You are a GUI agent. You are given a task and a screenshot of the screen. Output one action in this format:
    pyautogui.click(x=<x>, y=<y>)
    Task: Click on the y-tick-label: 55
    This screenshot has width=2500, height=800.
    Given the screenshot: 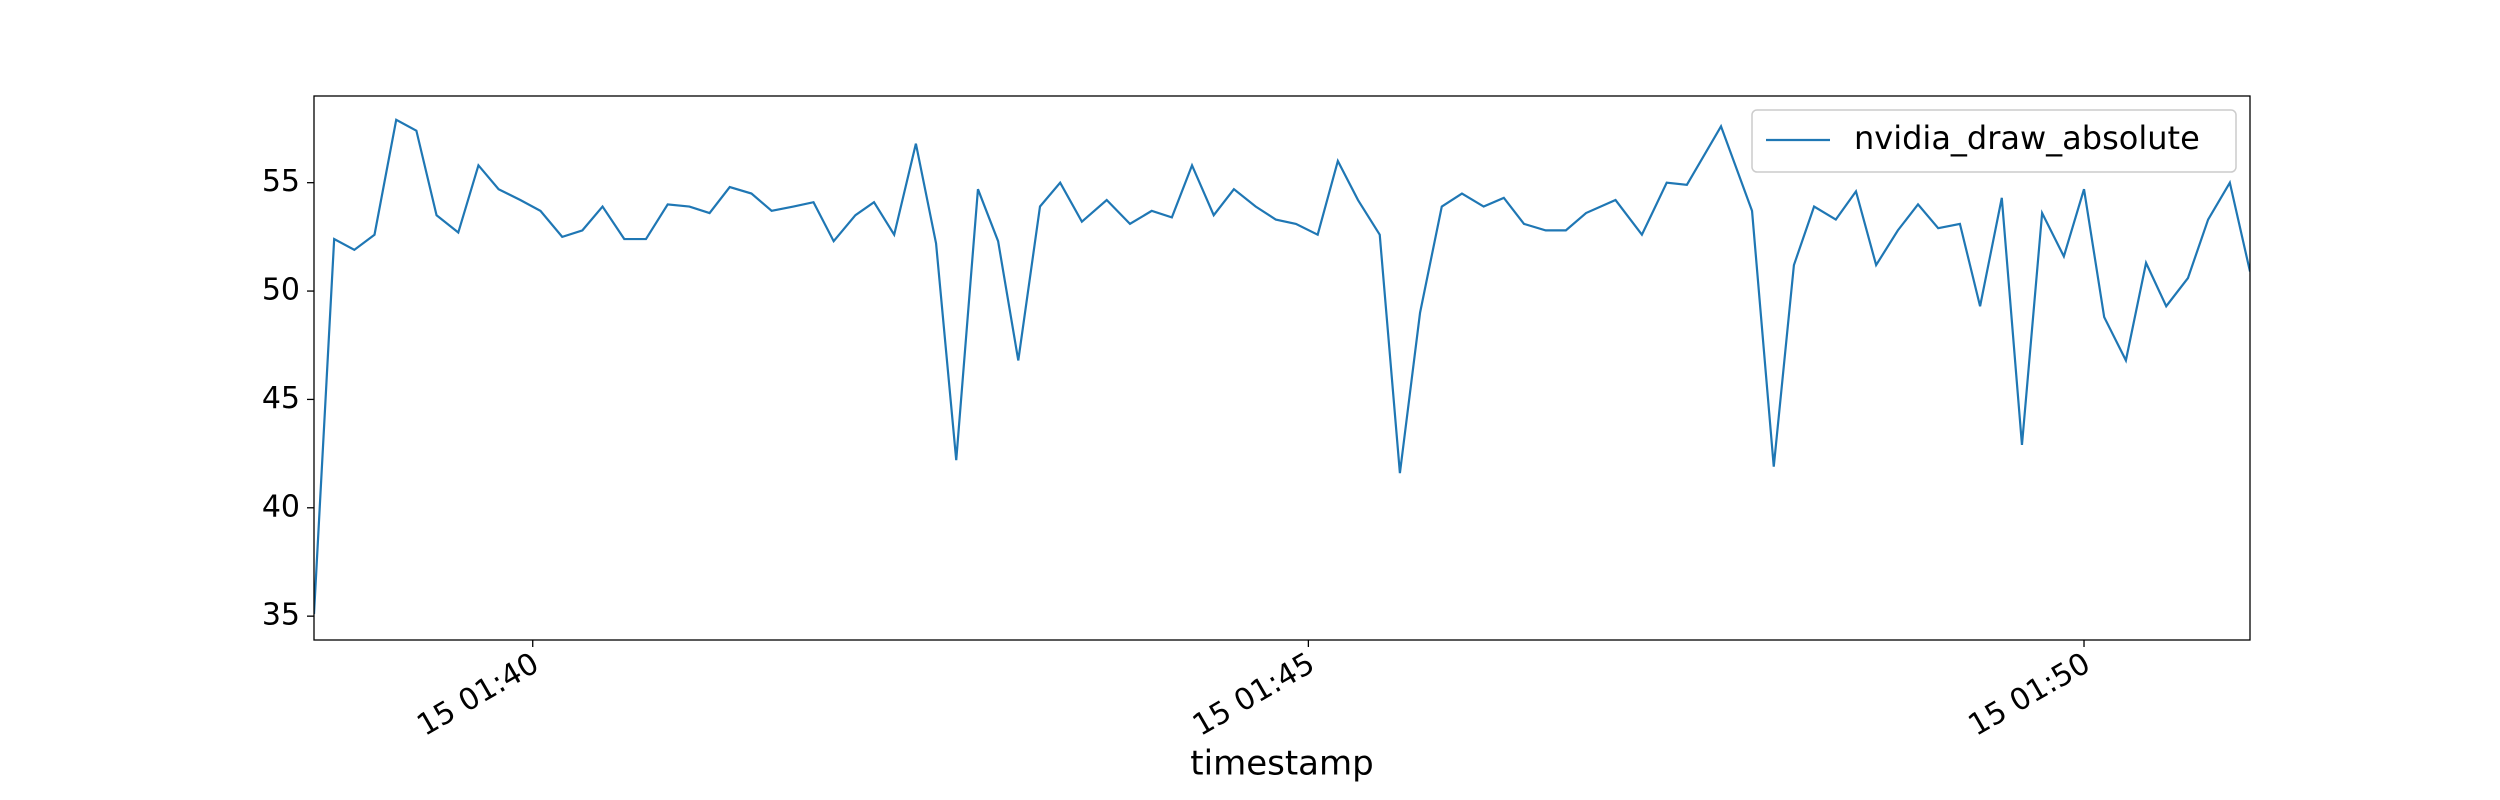 What is the action you would take?
    pyautogui.click(x=281, y=181)
    